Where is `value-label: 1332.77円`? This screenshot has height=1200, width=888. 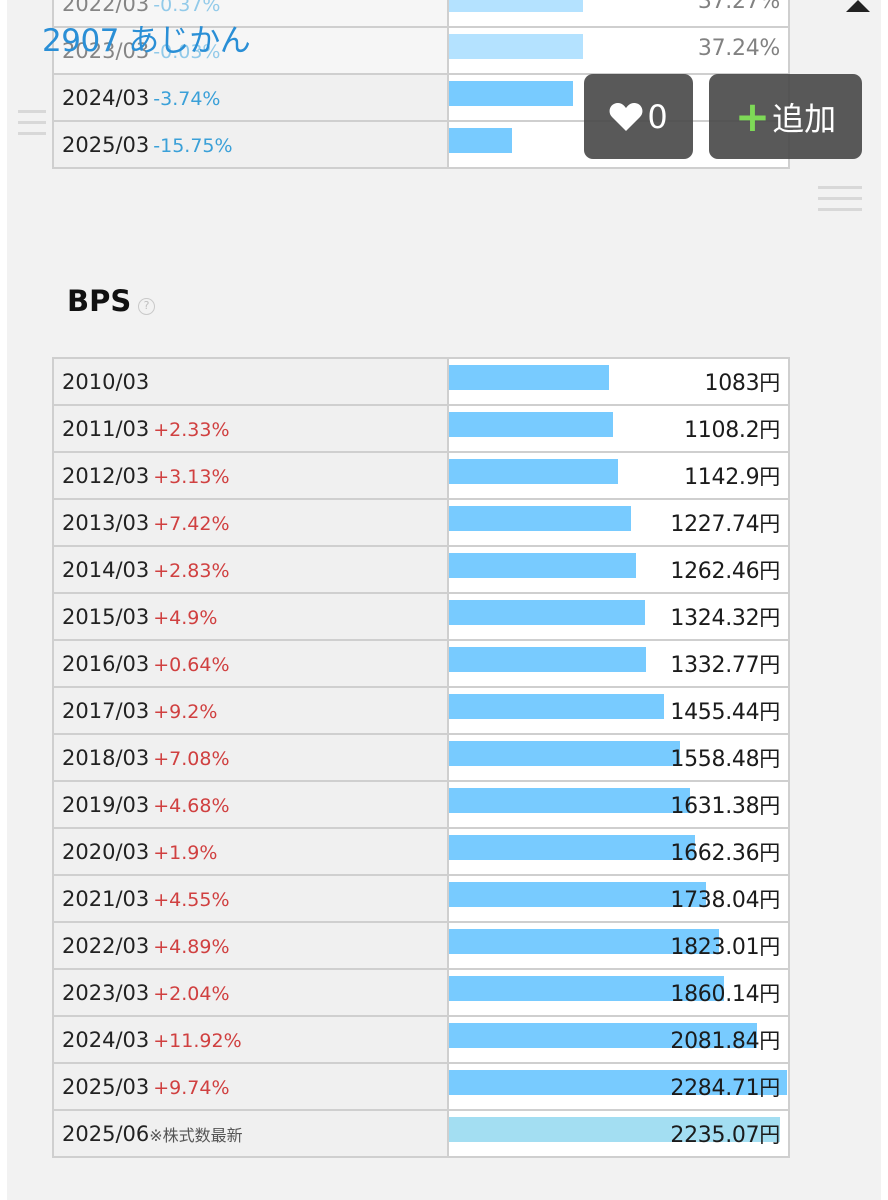 value-label: 1332.77円 is located at coordinates (725, 665).